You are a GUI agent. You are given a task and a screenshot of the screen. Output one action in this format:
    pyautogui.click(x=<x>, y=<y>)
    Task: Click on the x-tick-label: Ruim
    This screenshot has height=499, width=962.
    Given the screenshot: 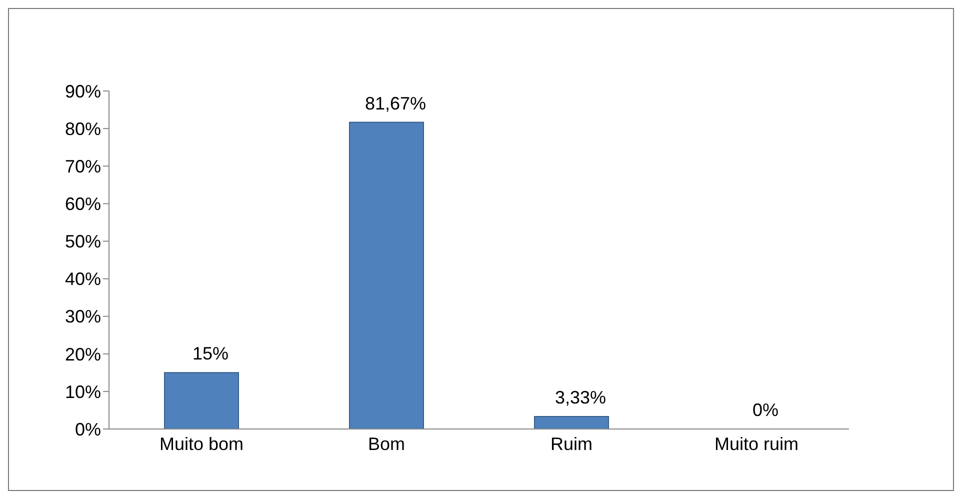 What is the action you would take?
    pyautogui.click(x=571, y=444)
    